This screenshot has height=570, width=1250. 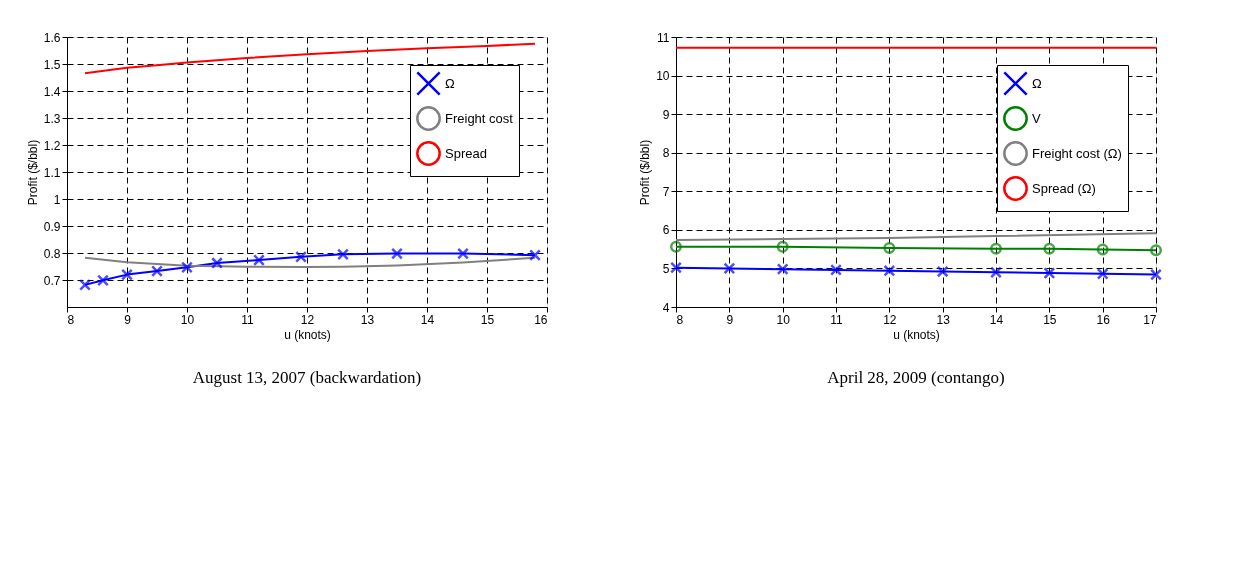 What do you see at coordinates (1077, 153) in the screenshot?
I see `legend-label: Freight cost (Ω)` at bounding box center [1077, 153].